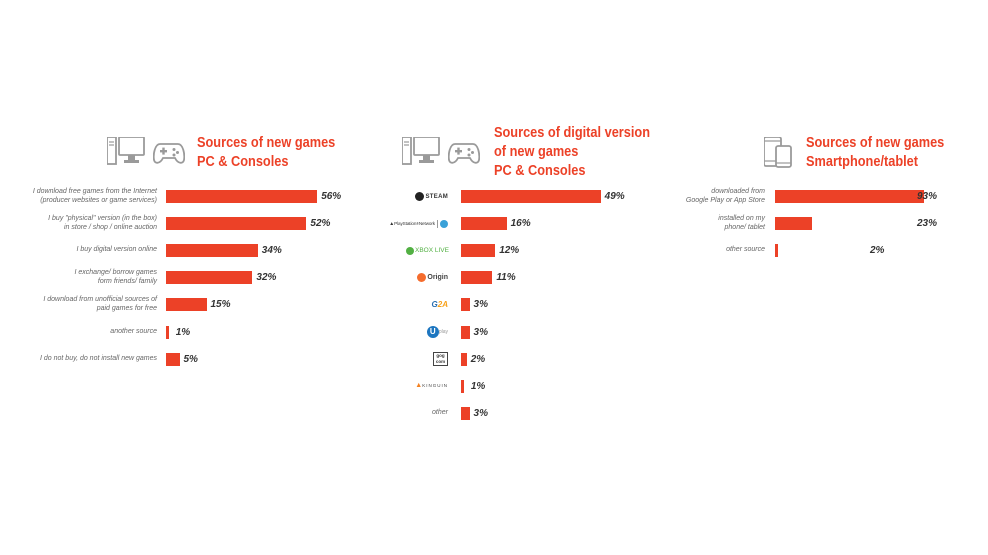  I want to click on g2a-logo: G2A, so click(439, 304).